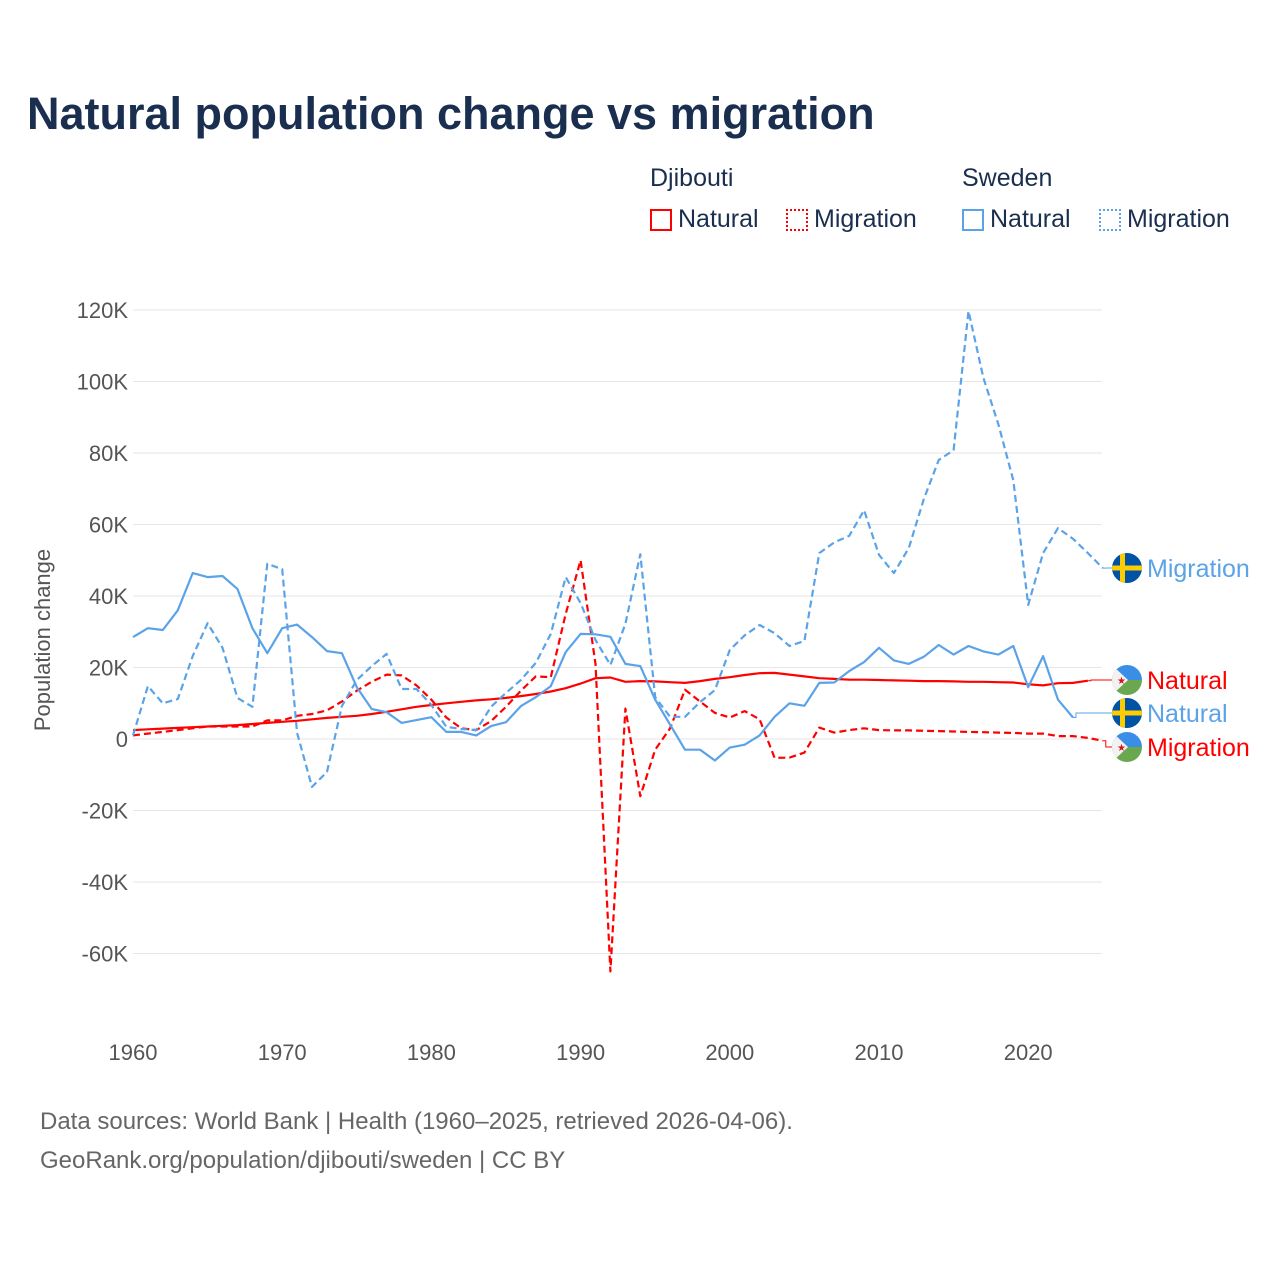 This screenshot has width=1280, height=1280. Describe the element at coordinates (973, 219) in the screenshot. I see `legend-swatch-solid-blue` at that location.